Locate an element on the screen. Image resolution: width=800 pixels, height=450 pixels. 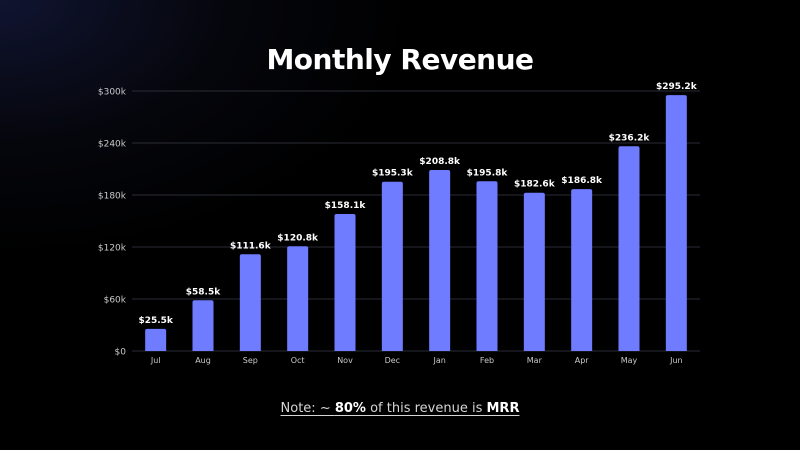
bar-value-label: $236.2k is located at coordinates (630, 138).